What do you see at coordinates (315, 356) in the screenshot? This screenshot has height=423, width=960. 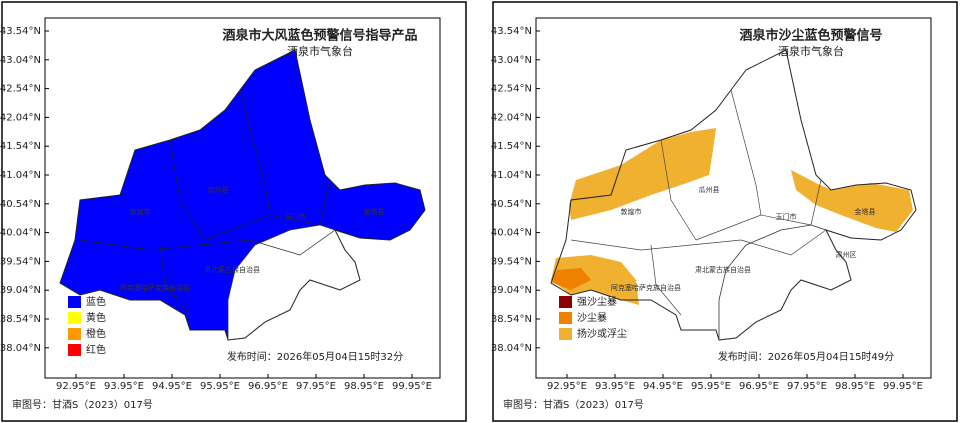 I see `issue-time: 发布时间：2026年05月04日15时32分` at bounding box center [315, 356].